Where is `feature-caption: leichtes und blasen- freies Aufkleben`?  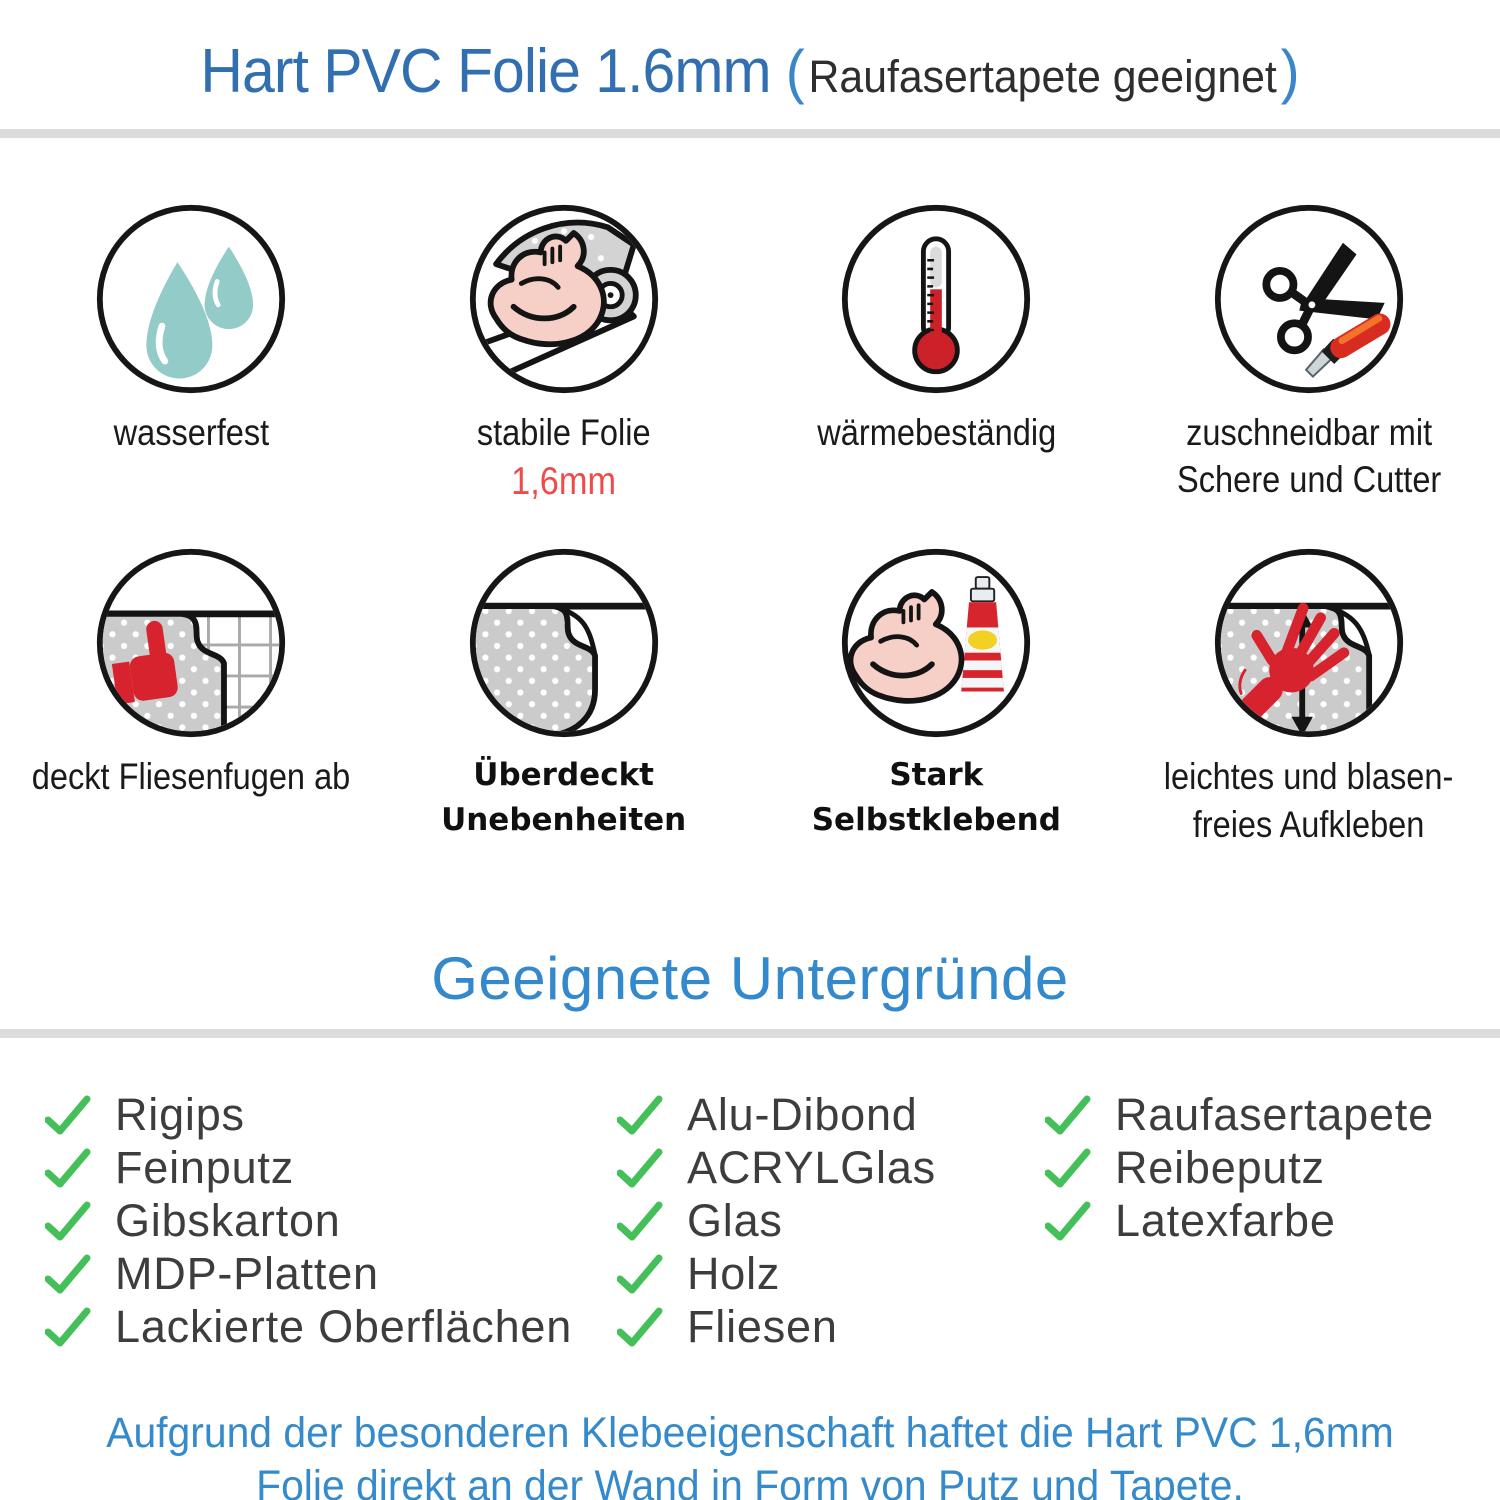 feature-caption: leichtes und blasen- freies Aufkleben is located at coordinates (1309, 800).